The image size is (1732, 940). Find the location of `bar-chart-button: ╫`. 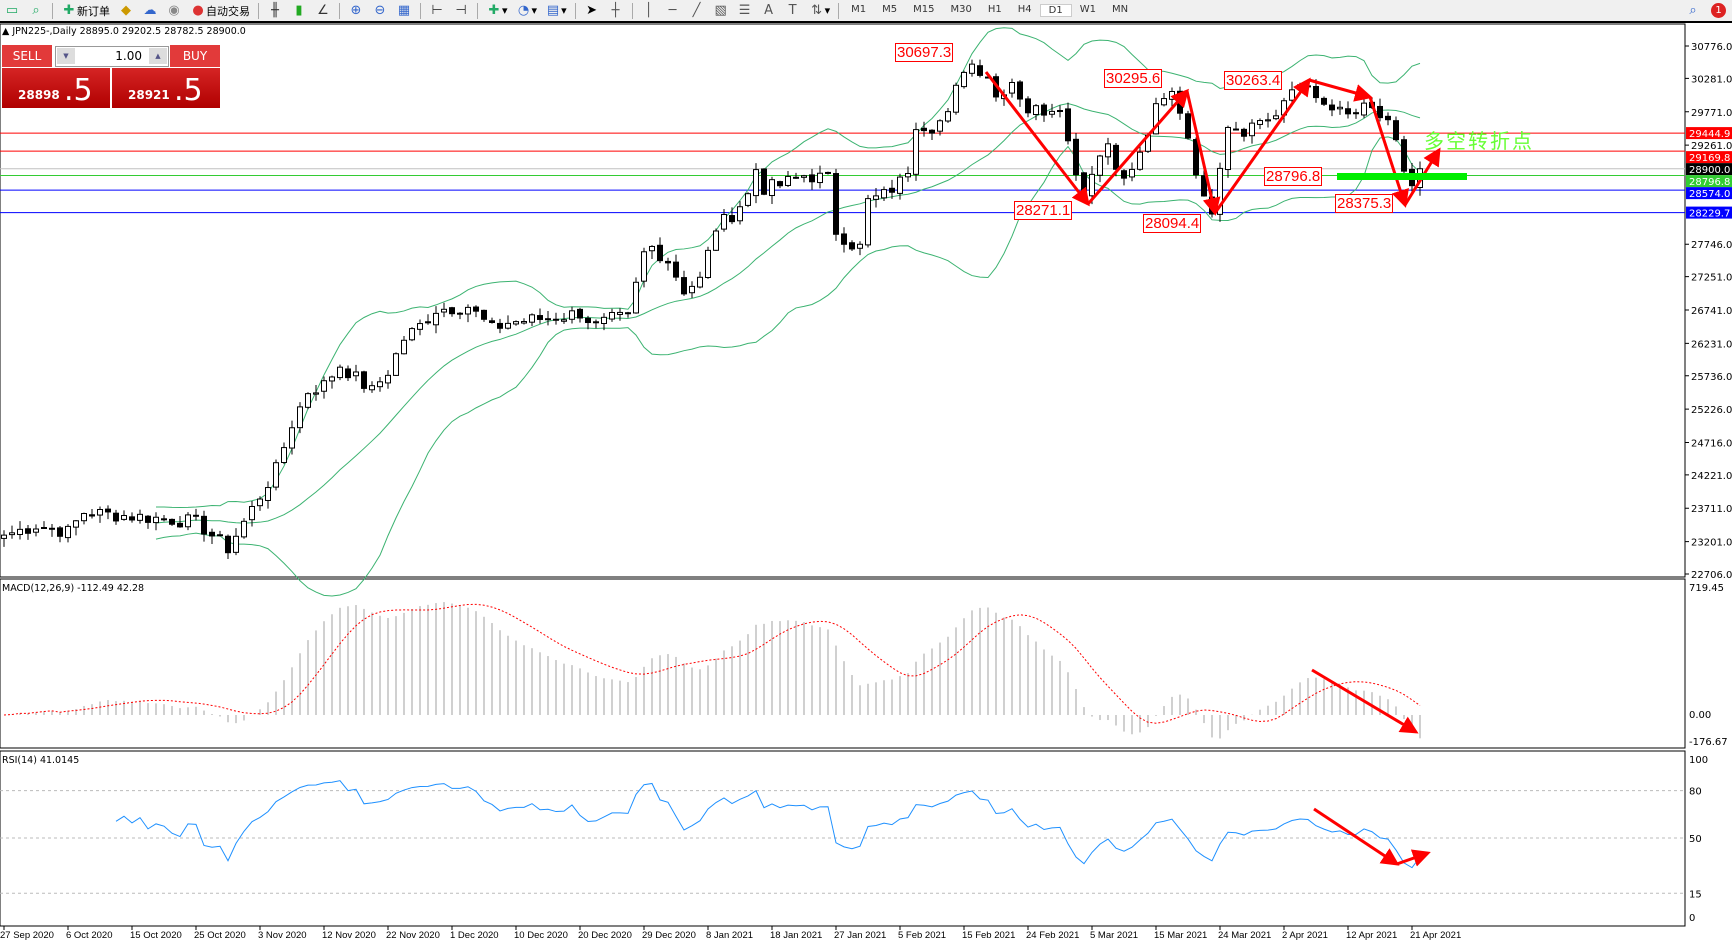

bar-chart-button: ╫ is located at coordinates (275, 11).